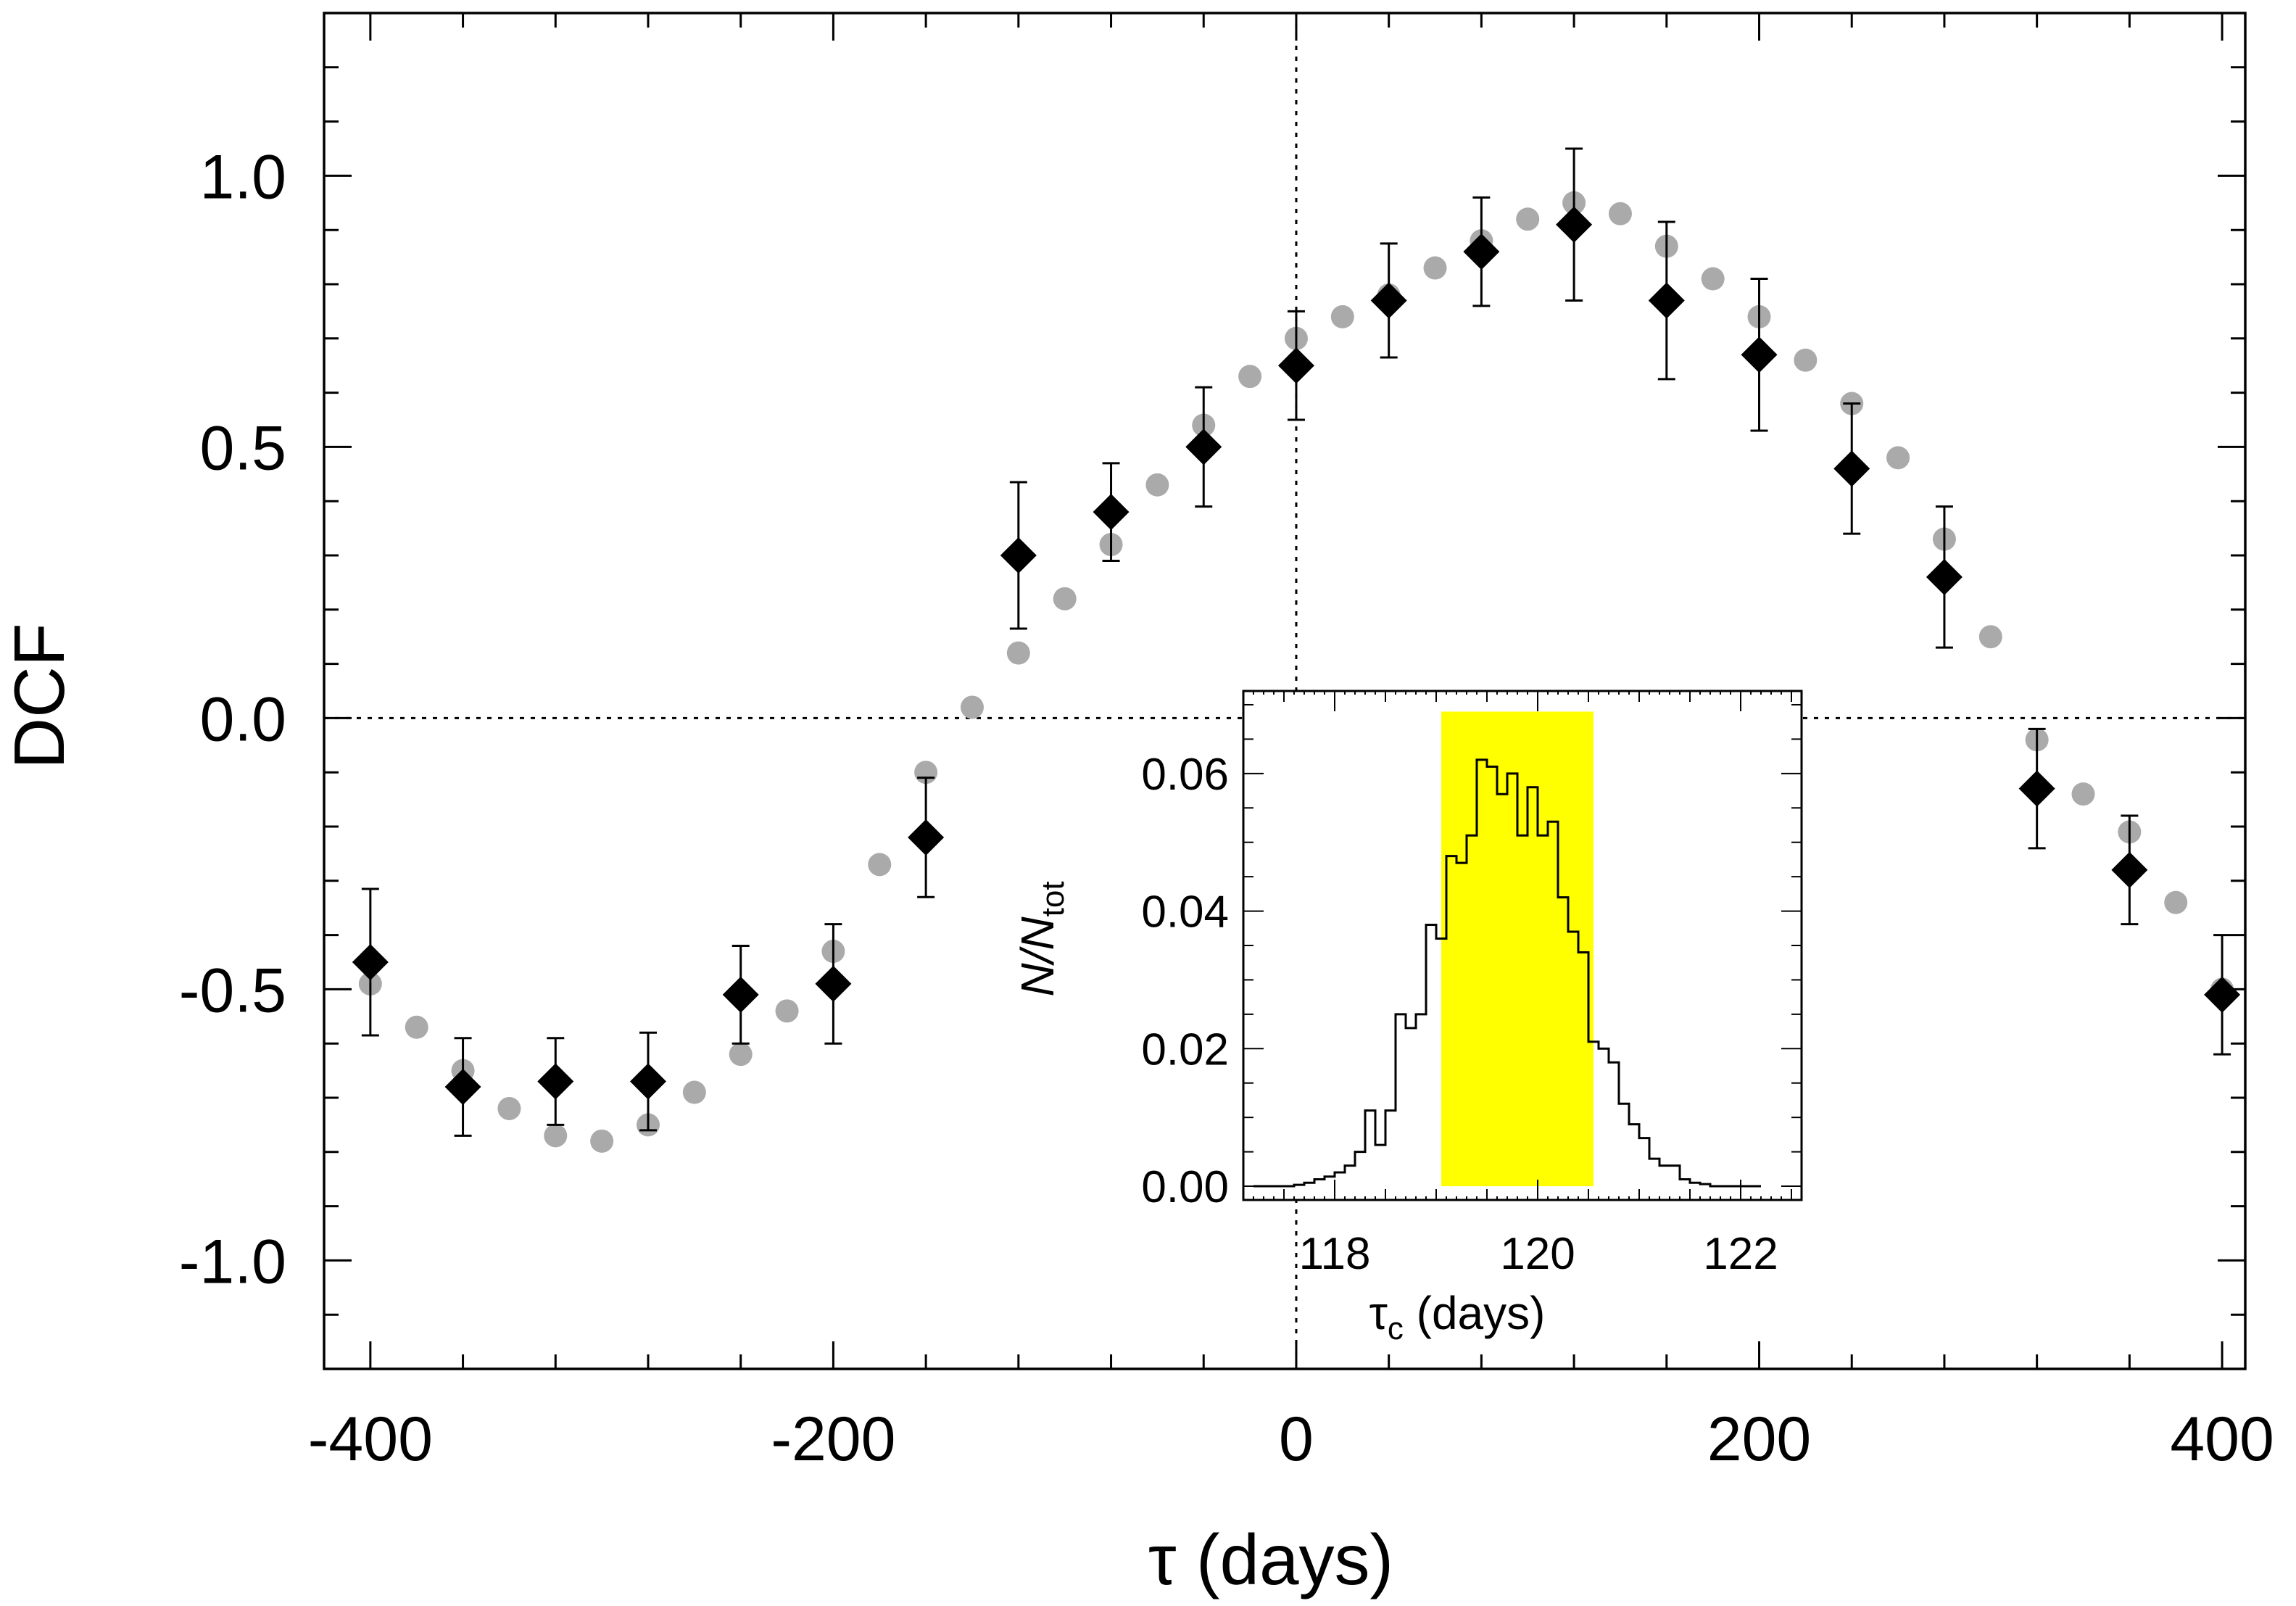 Image resolution: width=2296 pixels, height=1606 pixels. What do you see at coordinates (1185, 912) in the screenshot?
I see `inset-y-tick-label: 0.04` at bounding box center [1185, 912].